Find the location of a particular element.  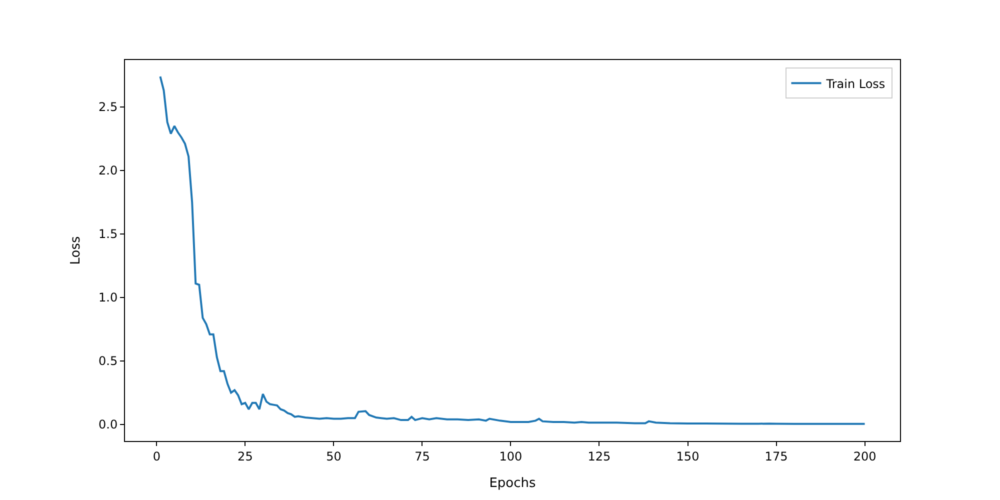

x-tick-label: 25 is located at coordinates (245, 456).